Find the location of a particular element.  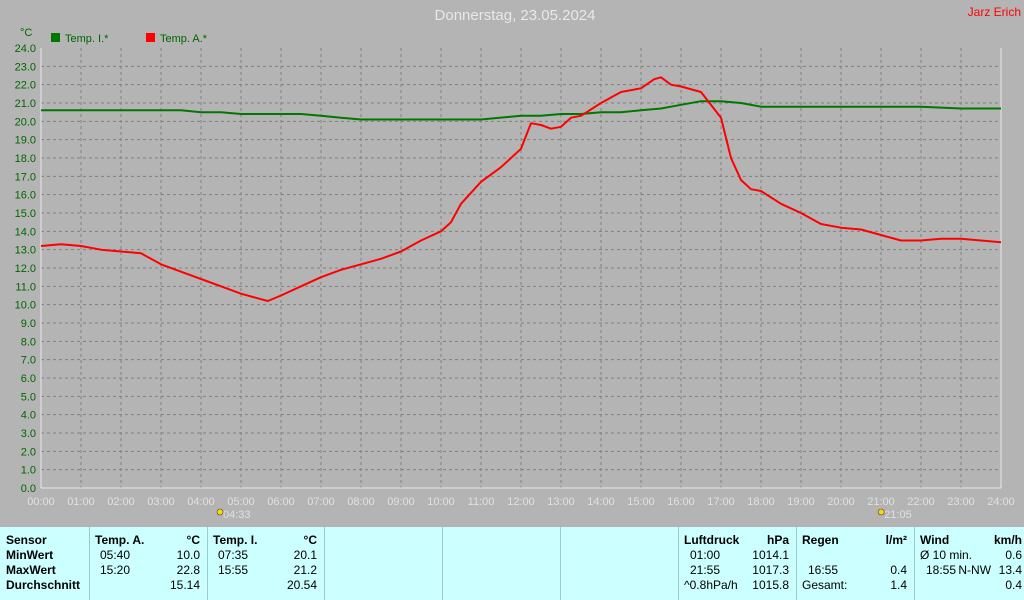

x-tick-label: 12:00 is located at coordinates (521, 502).